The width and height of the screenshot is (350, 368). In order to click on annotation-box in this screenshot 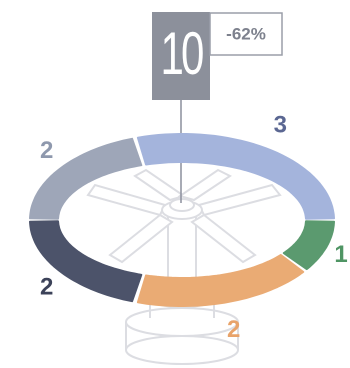, I will do `click(246, 34)`.